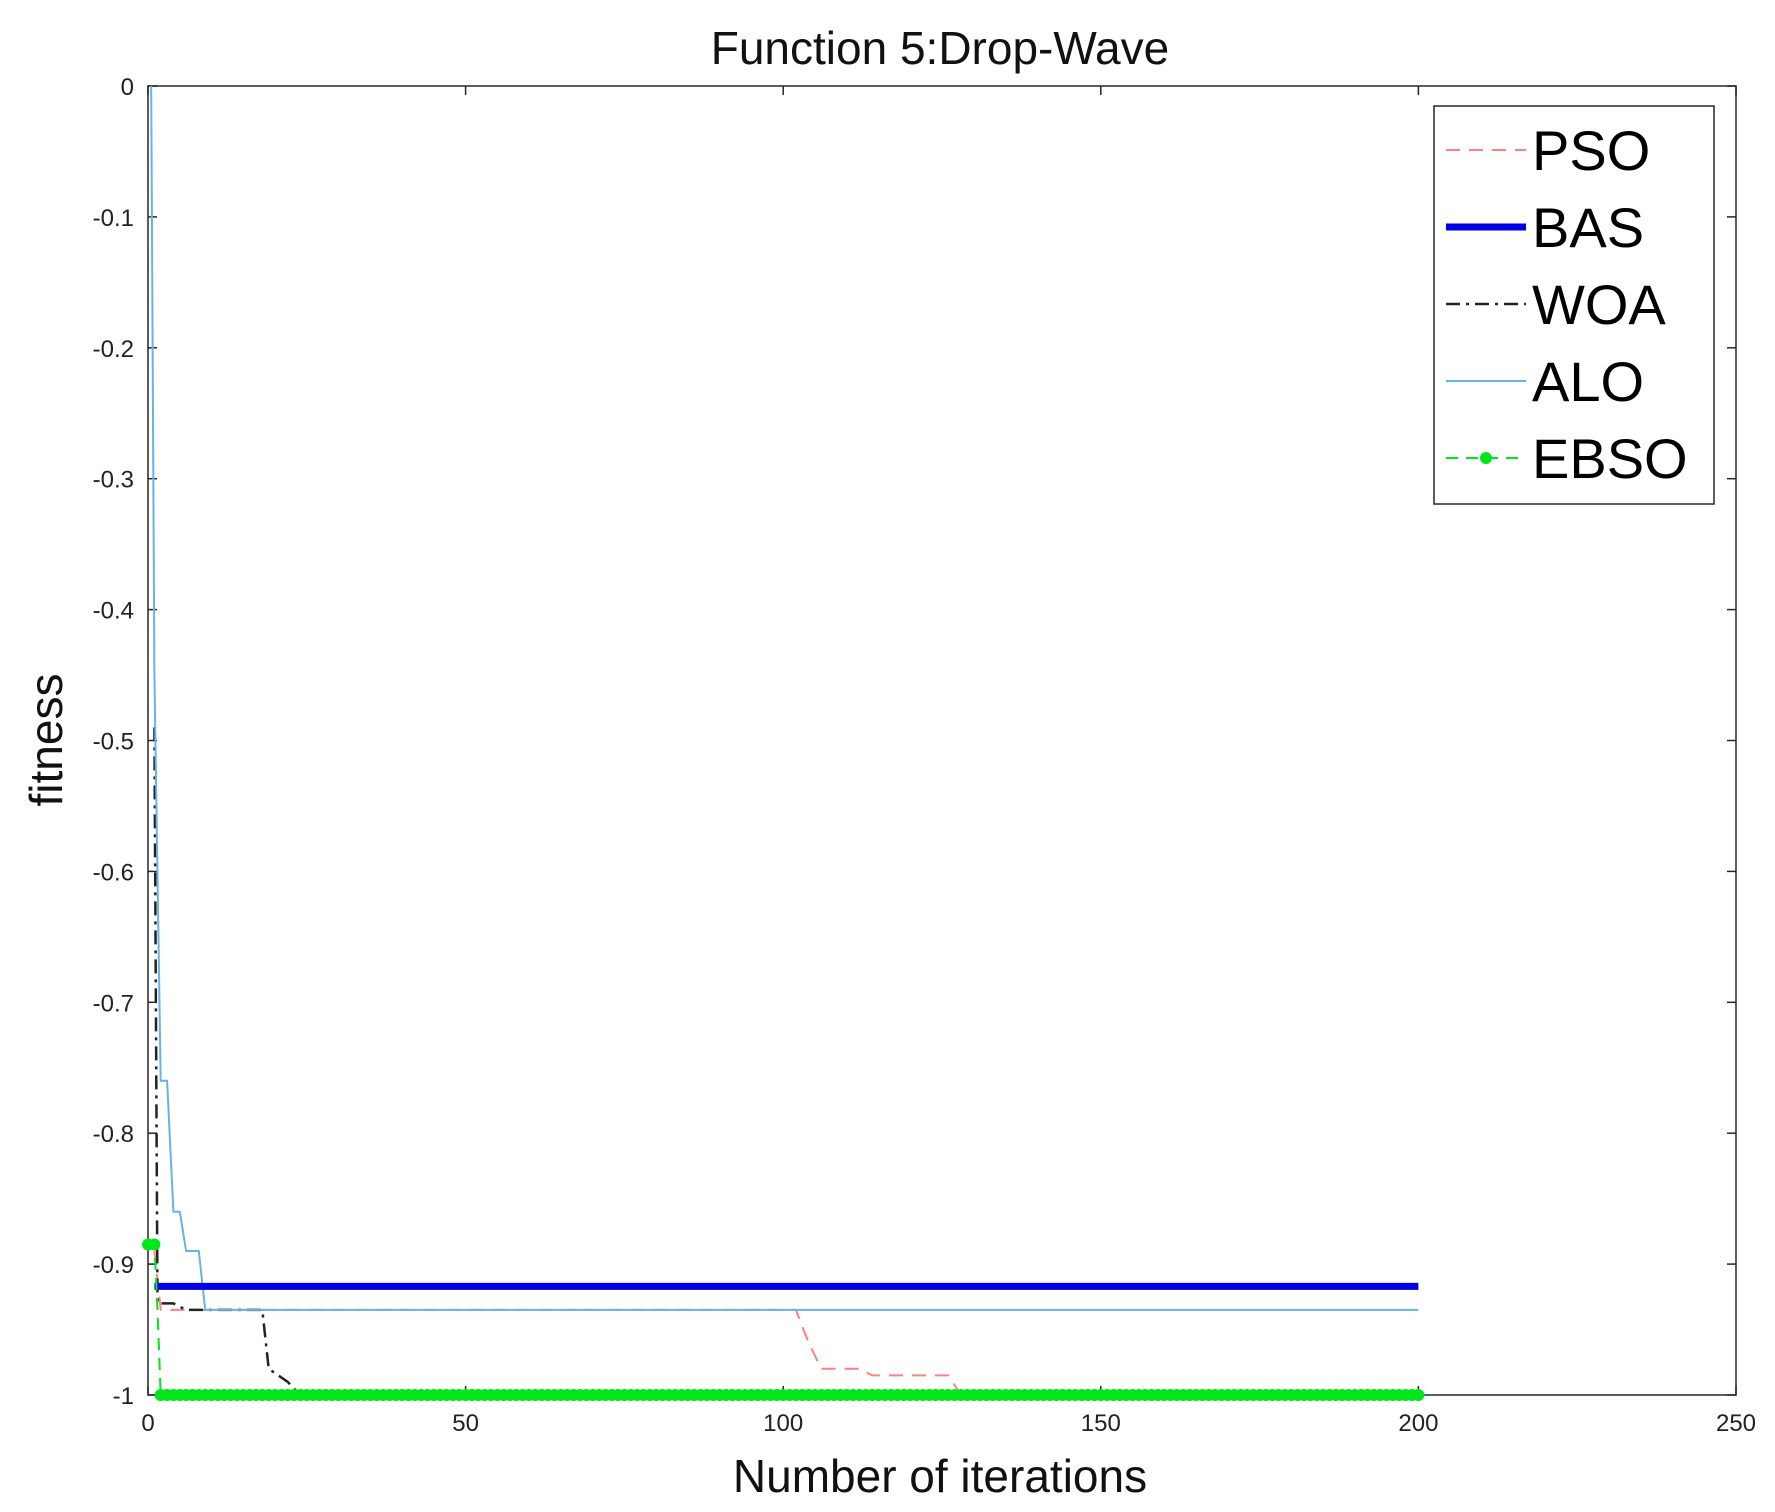  Describe the element at coordinates (113, 742) in the screenshot. I see `y-tick-label: -0.5` at that location.